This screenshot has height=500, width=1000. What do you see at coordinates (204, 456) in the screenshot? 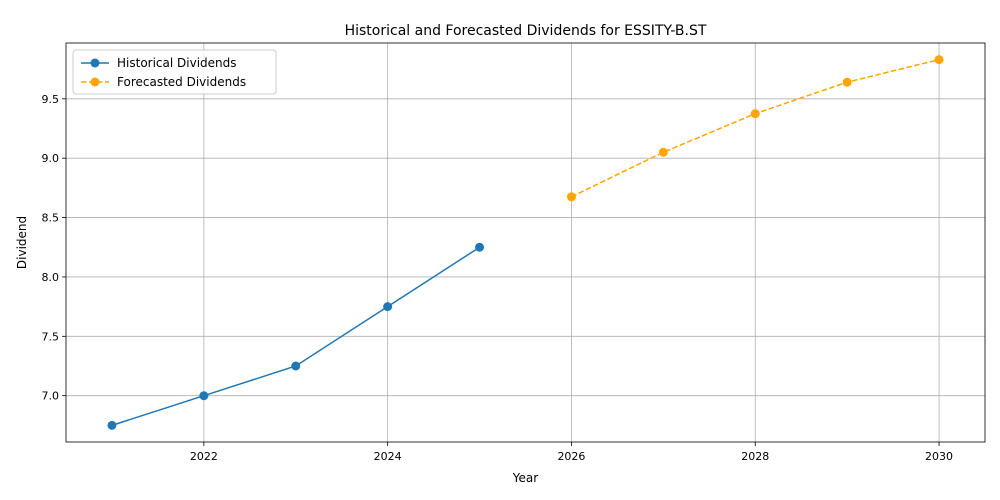
I see `x-tick-label: 2022` at bounding box center [204, 456].